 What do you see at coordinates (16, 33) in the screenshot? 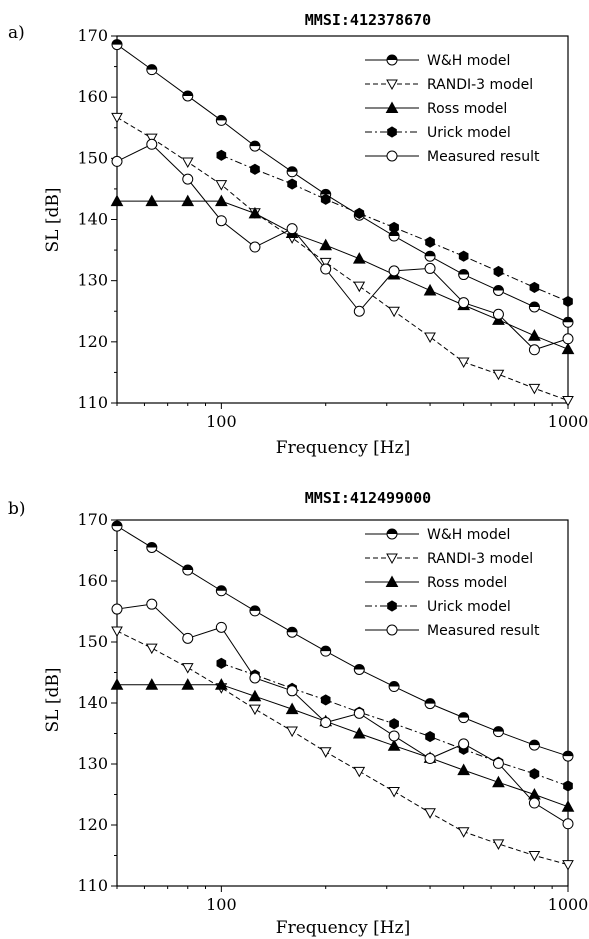
I see `panel-label: a)` at bounding box center [16, 33].